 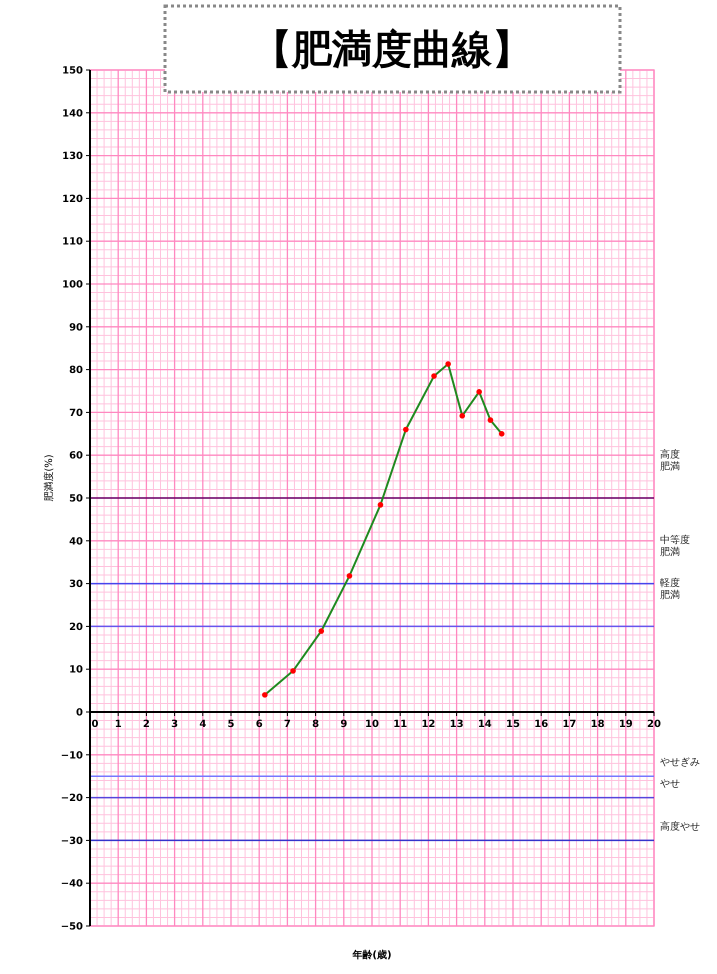 What do you see at coordinates (392, 50) in the screenshot?
I see `chart-title: 【肥満度曲線】` at bounding box center [392, 50].